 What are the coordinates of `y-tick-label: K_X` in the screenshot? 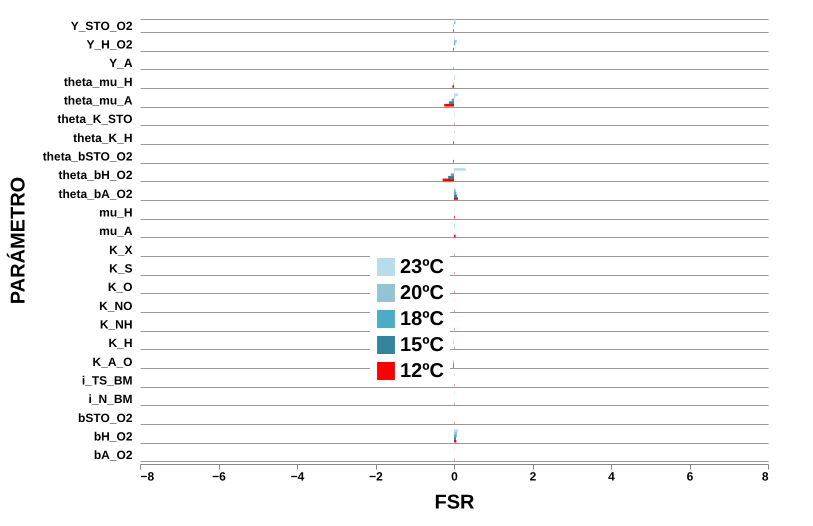 It's located at (120, 249).